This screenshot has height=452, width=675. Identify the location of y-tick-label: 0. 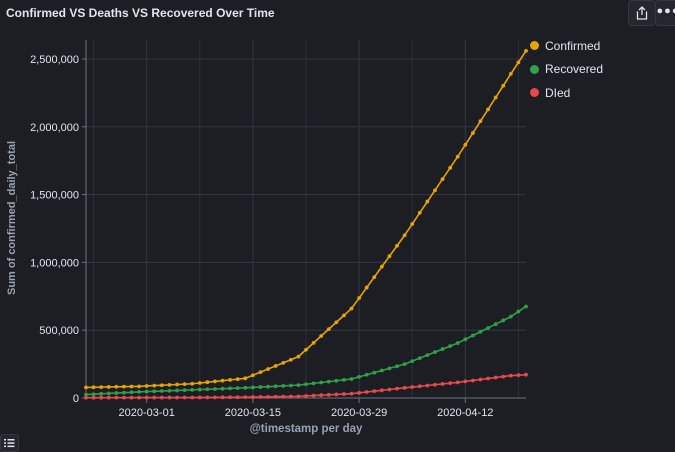
(76, 399).